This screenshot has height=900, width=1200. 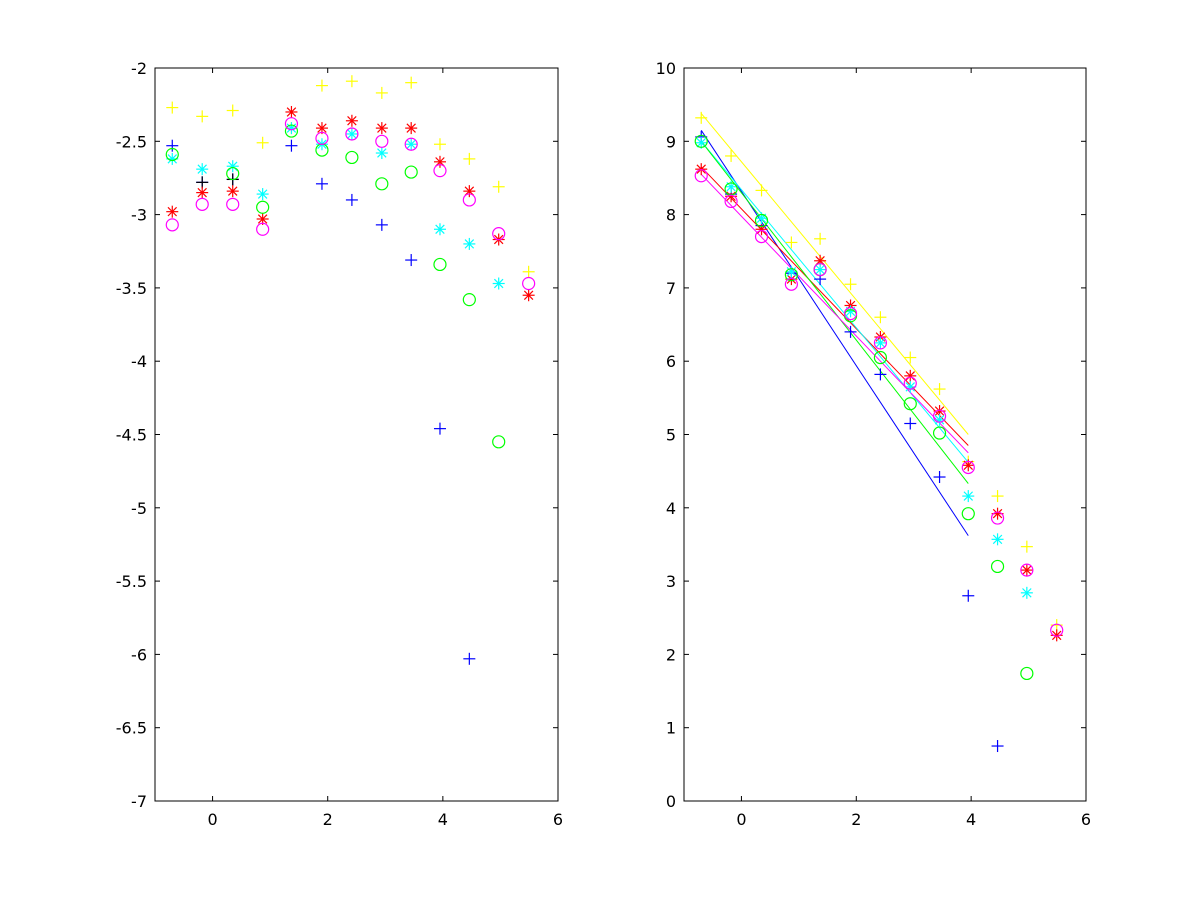 I want to click on right-y-tick-label: 2, so click(x=671, y=654).